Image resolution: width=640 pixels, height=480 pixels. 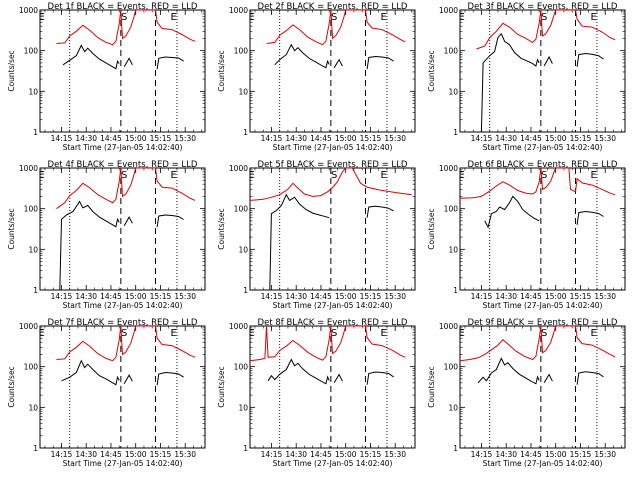 I want to click on panel-8-marker-e: E, so click(x=251, y=333).